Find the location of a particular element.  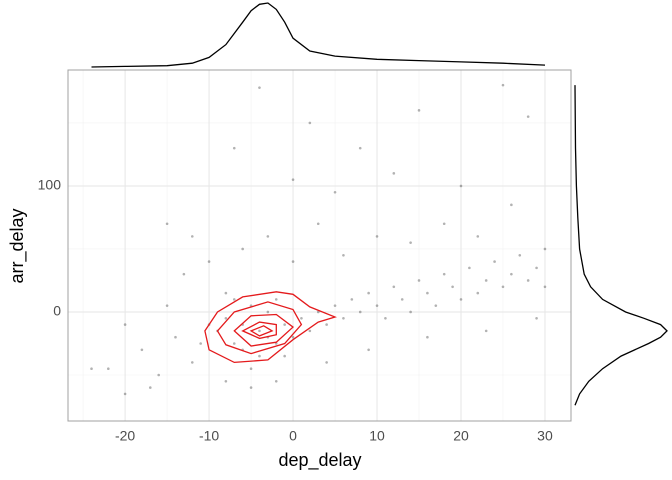

x-tick-label: 10 is located at coordinates (377, 436).